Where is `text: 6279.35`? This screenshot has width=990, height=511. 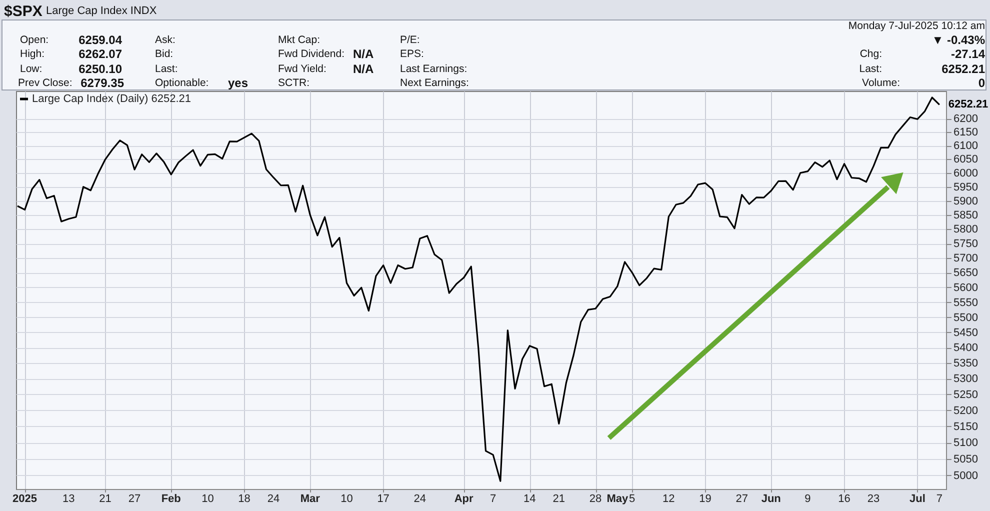
text: 6279.35 is located at coordinates (102, 83).